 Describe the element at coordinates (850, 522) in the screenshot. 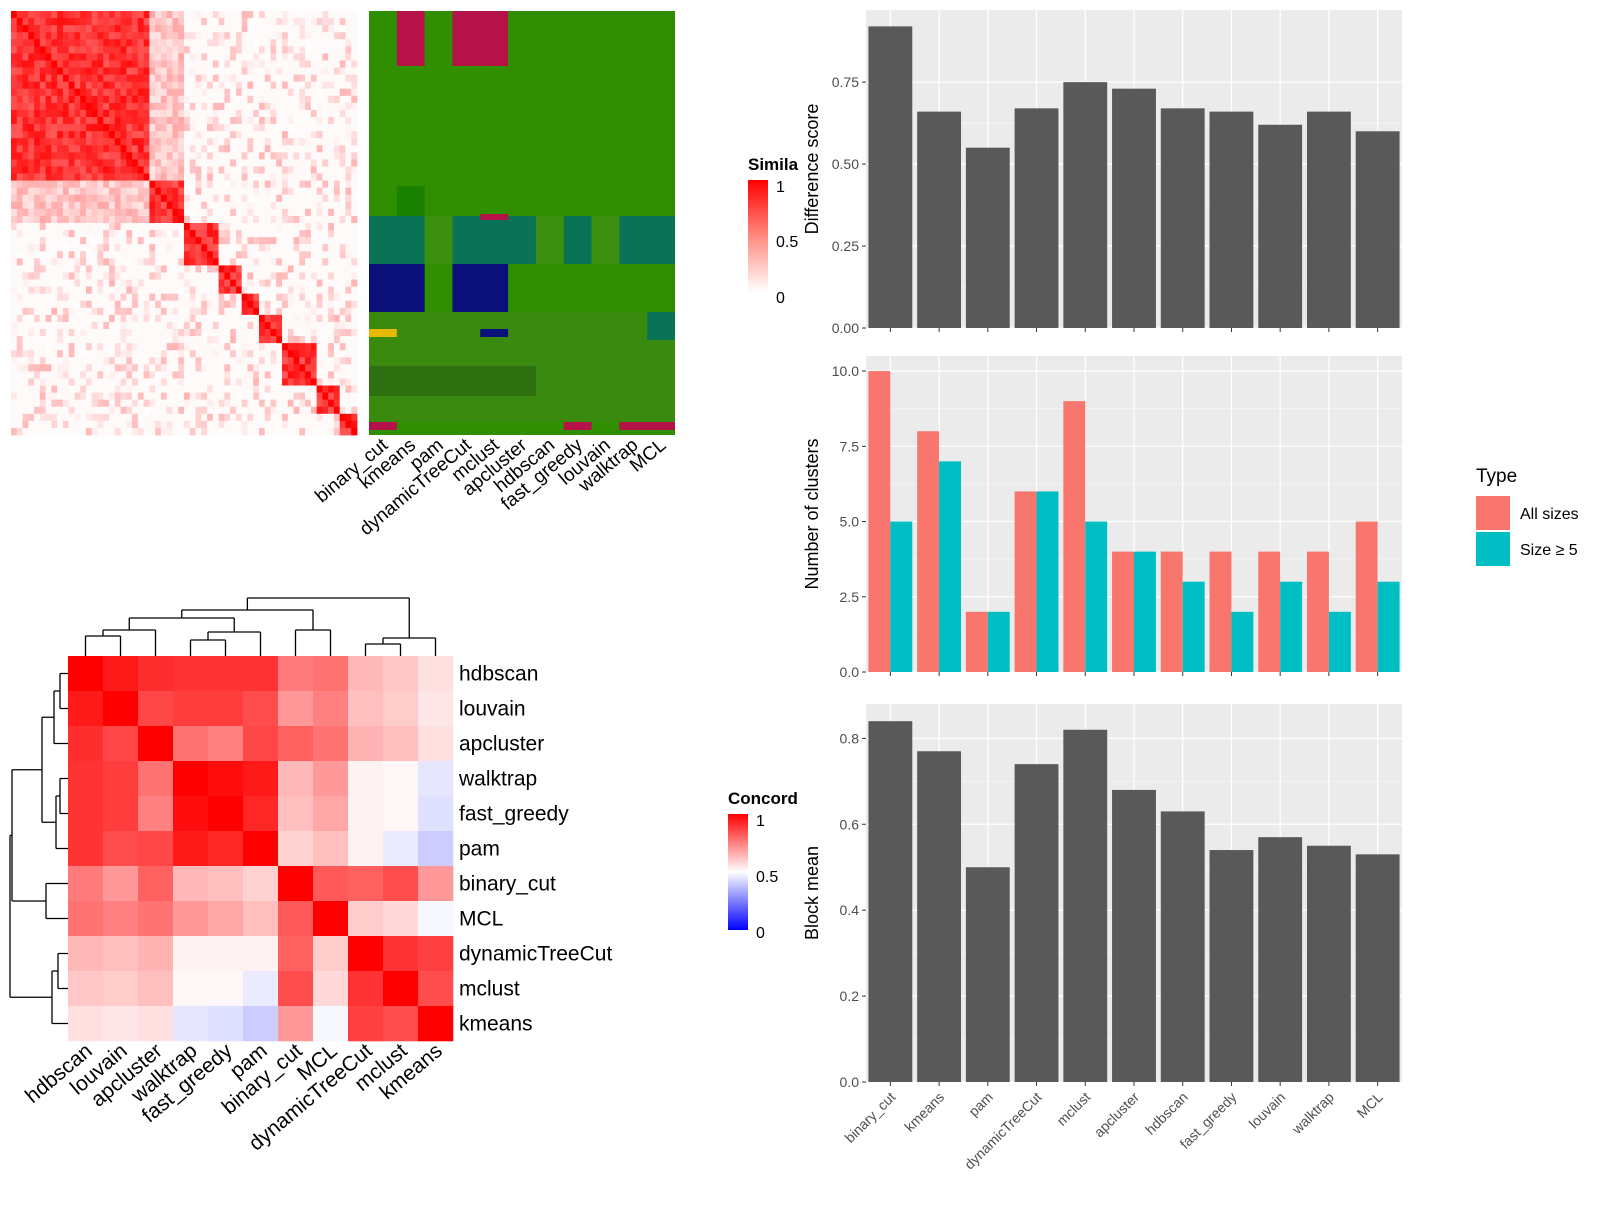

I see `y-tick-label: 5.0` at that location.